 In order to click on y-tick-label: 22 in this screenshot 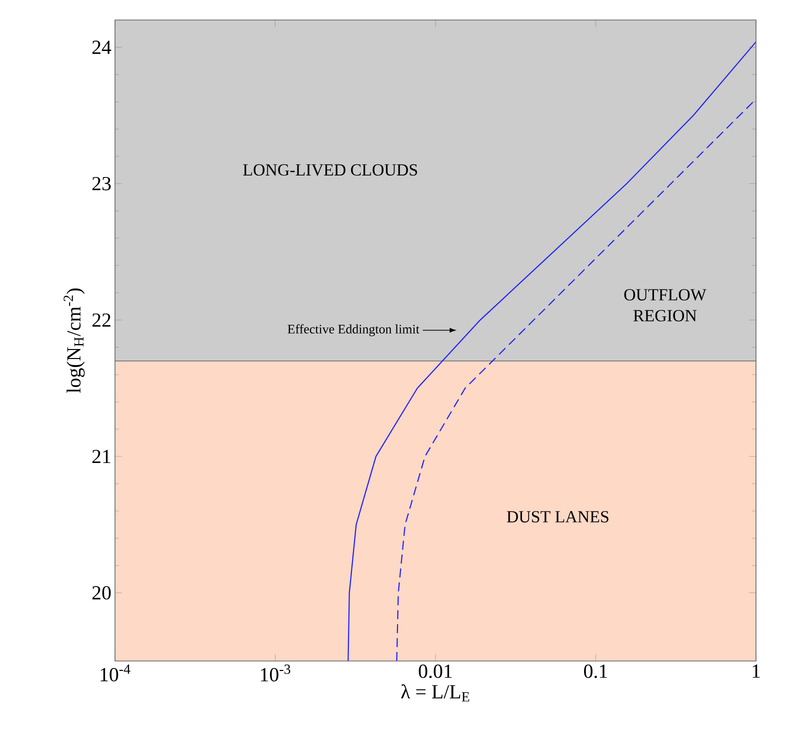, I will do `click(101, 320)`.